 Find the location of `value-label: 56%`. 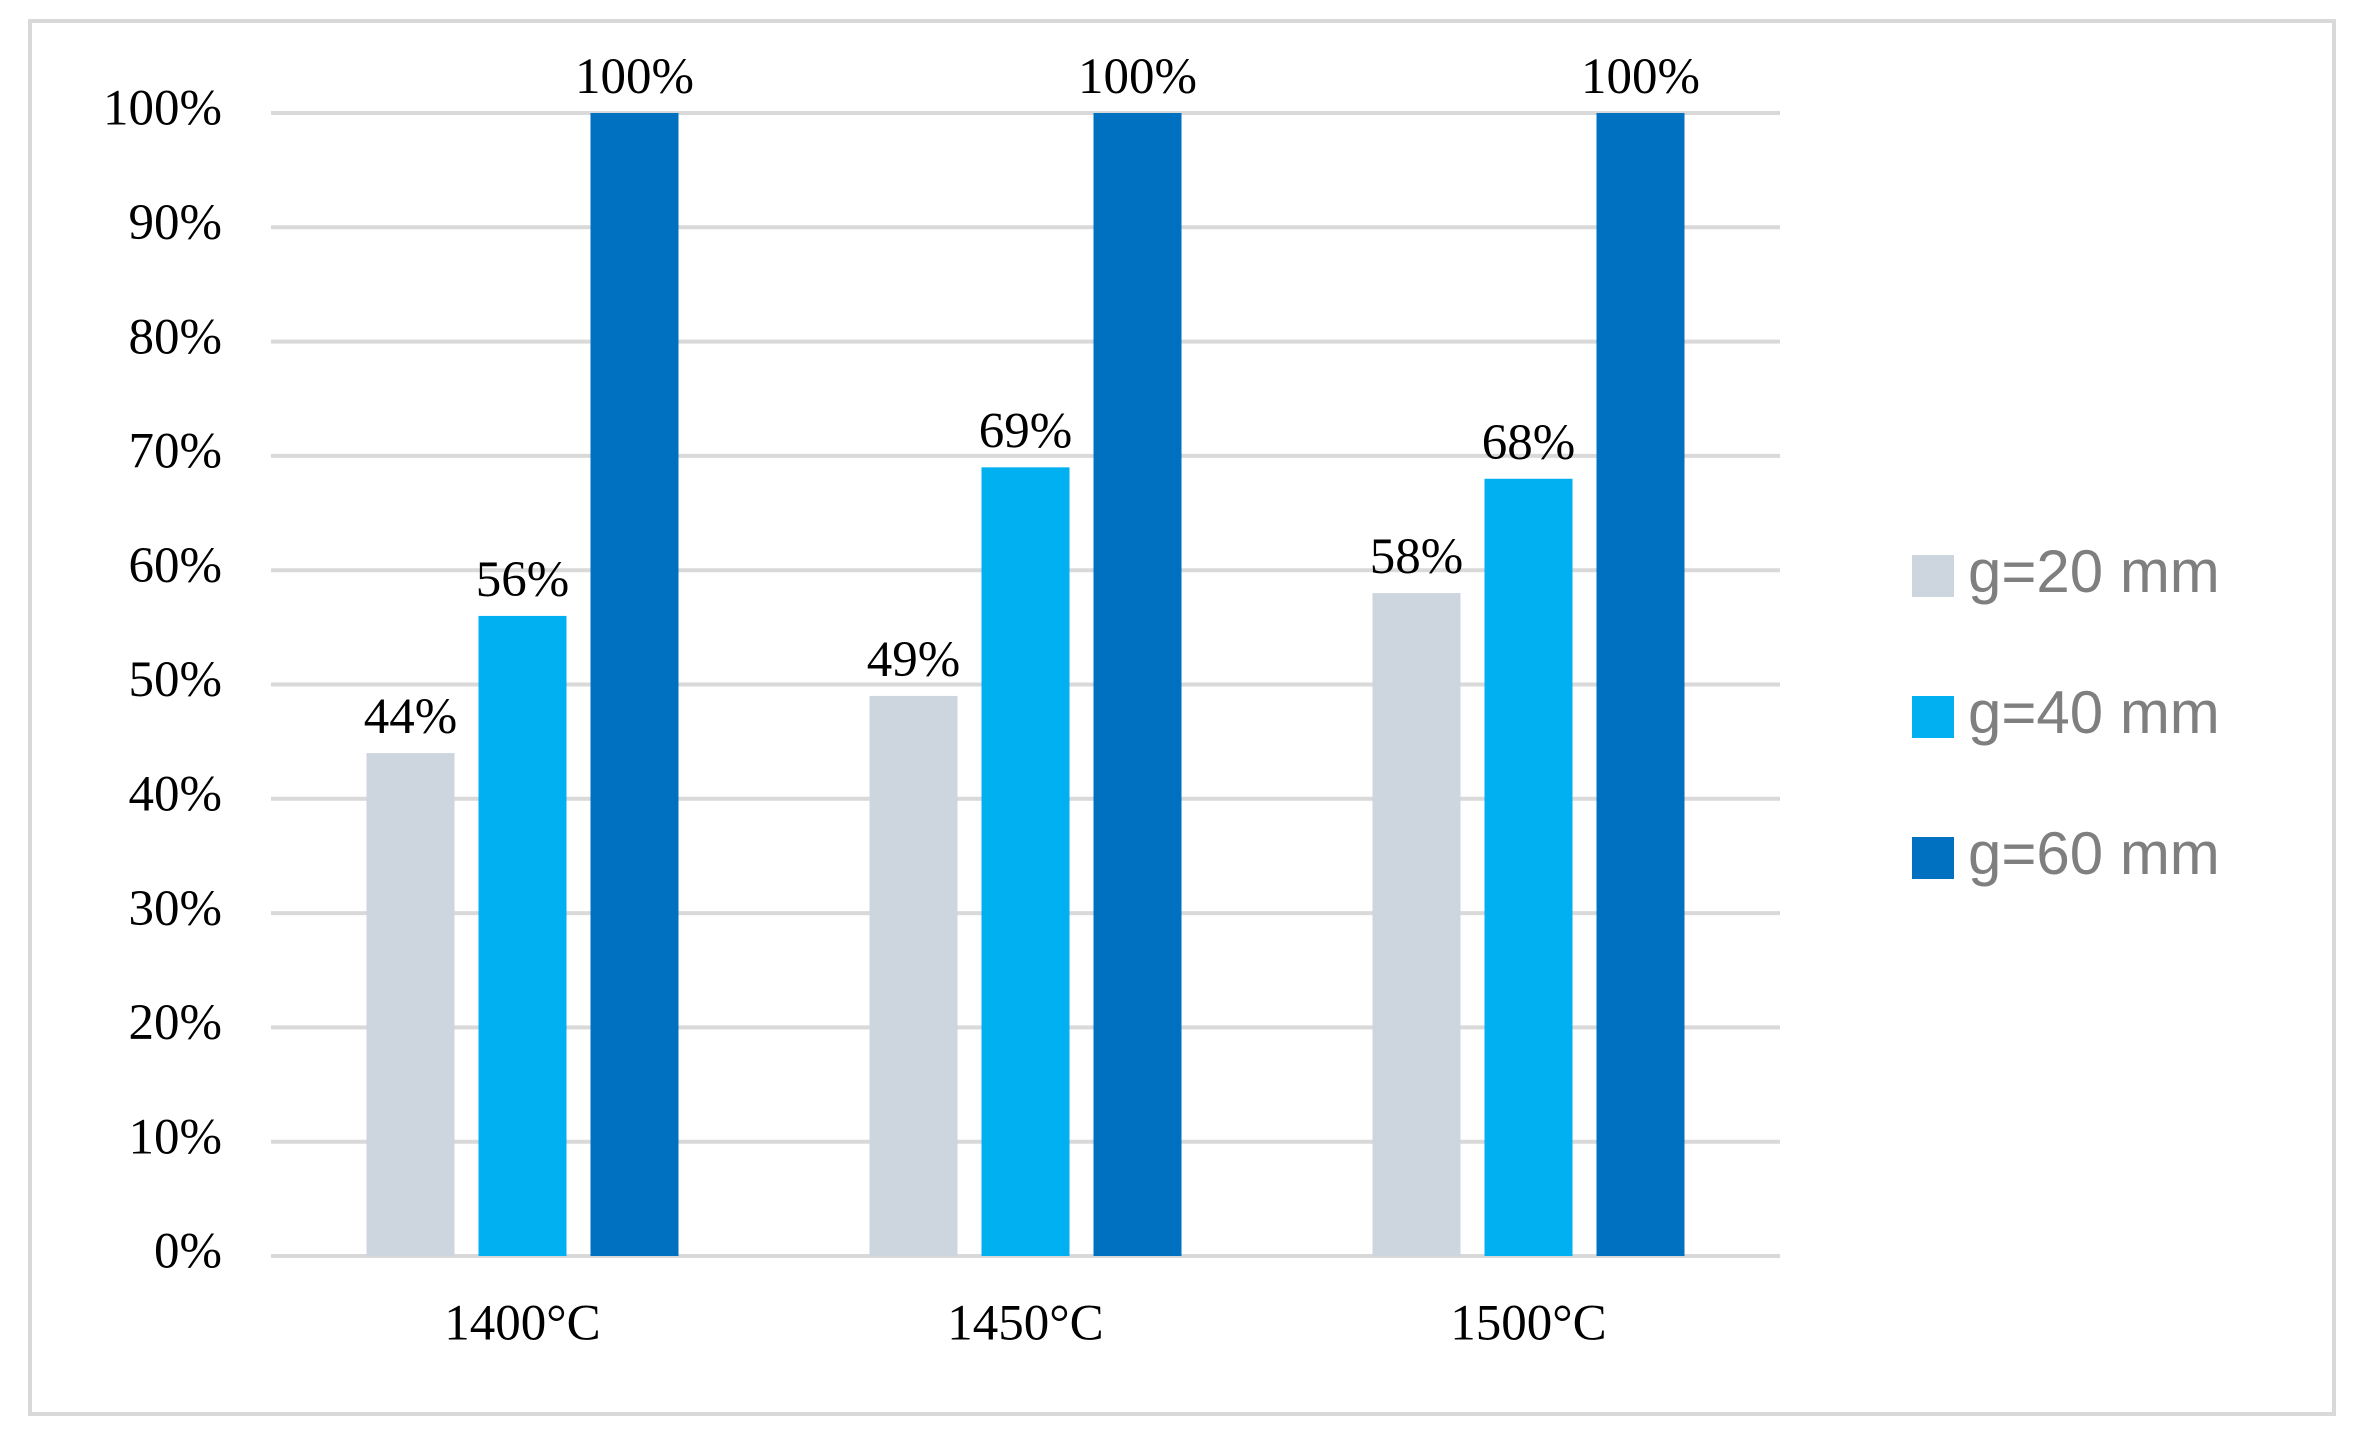

value-label: 56% is located at coordinates (522, 580).